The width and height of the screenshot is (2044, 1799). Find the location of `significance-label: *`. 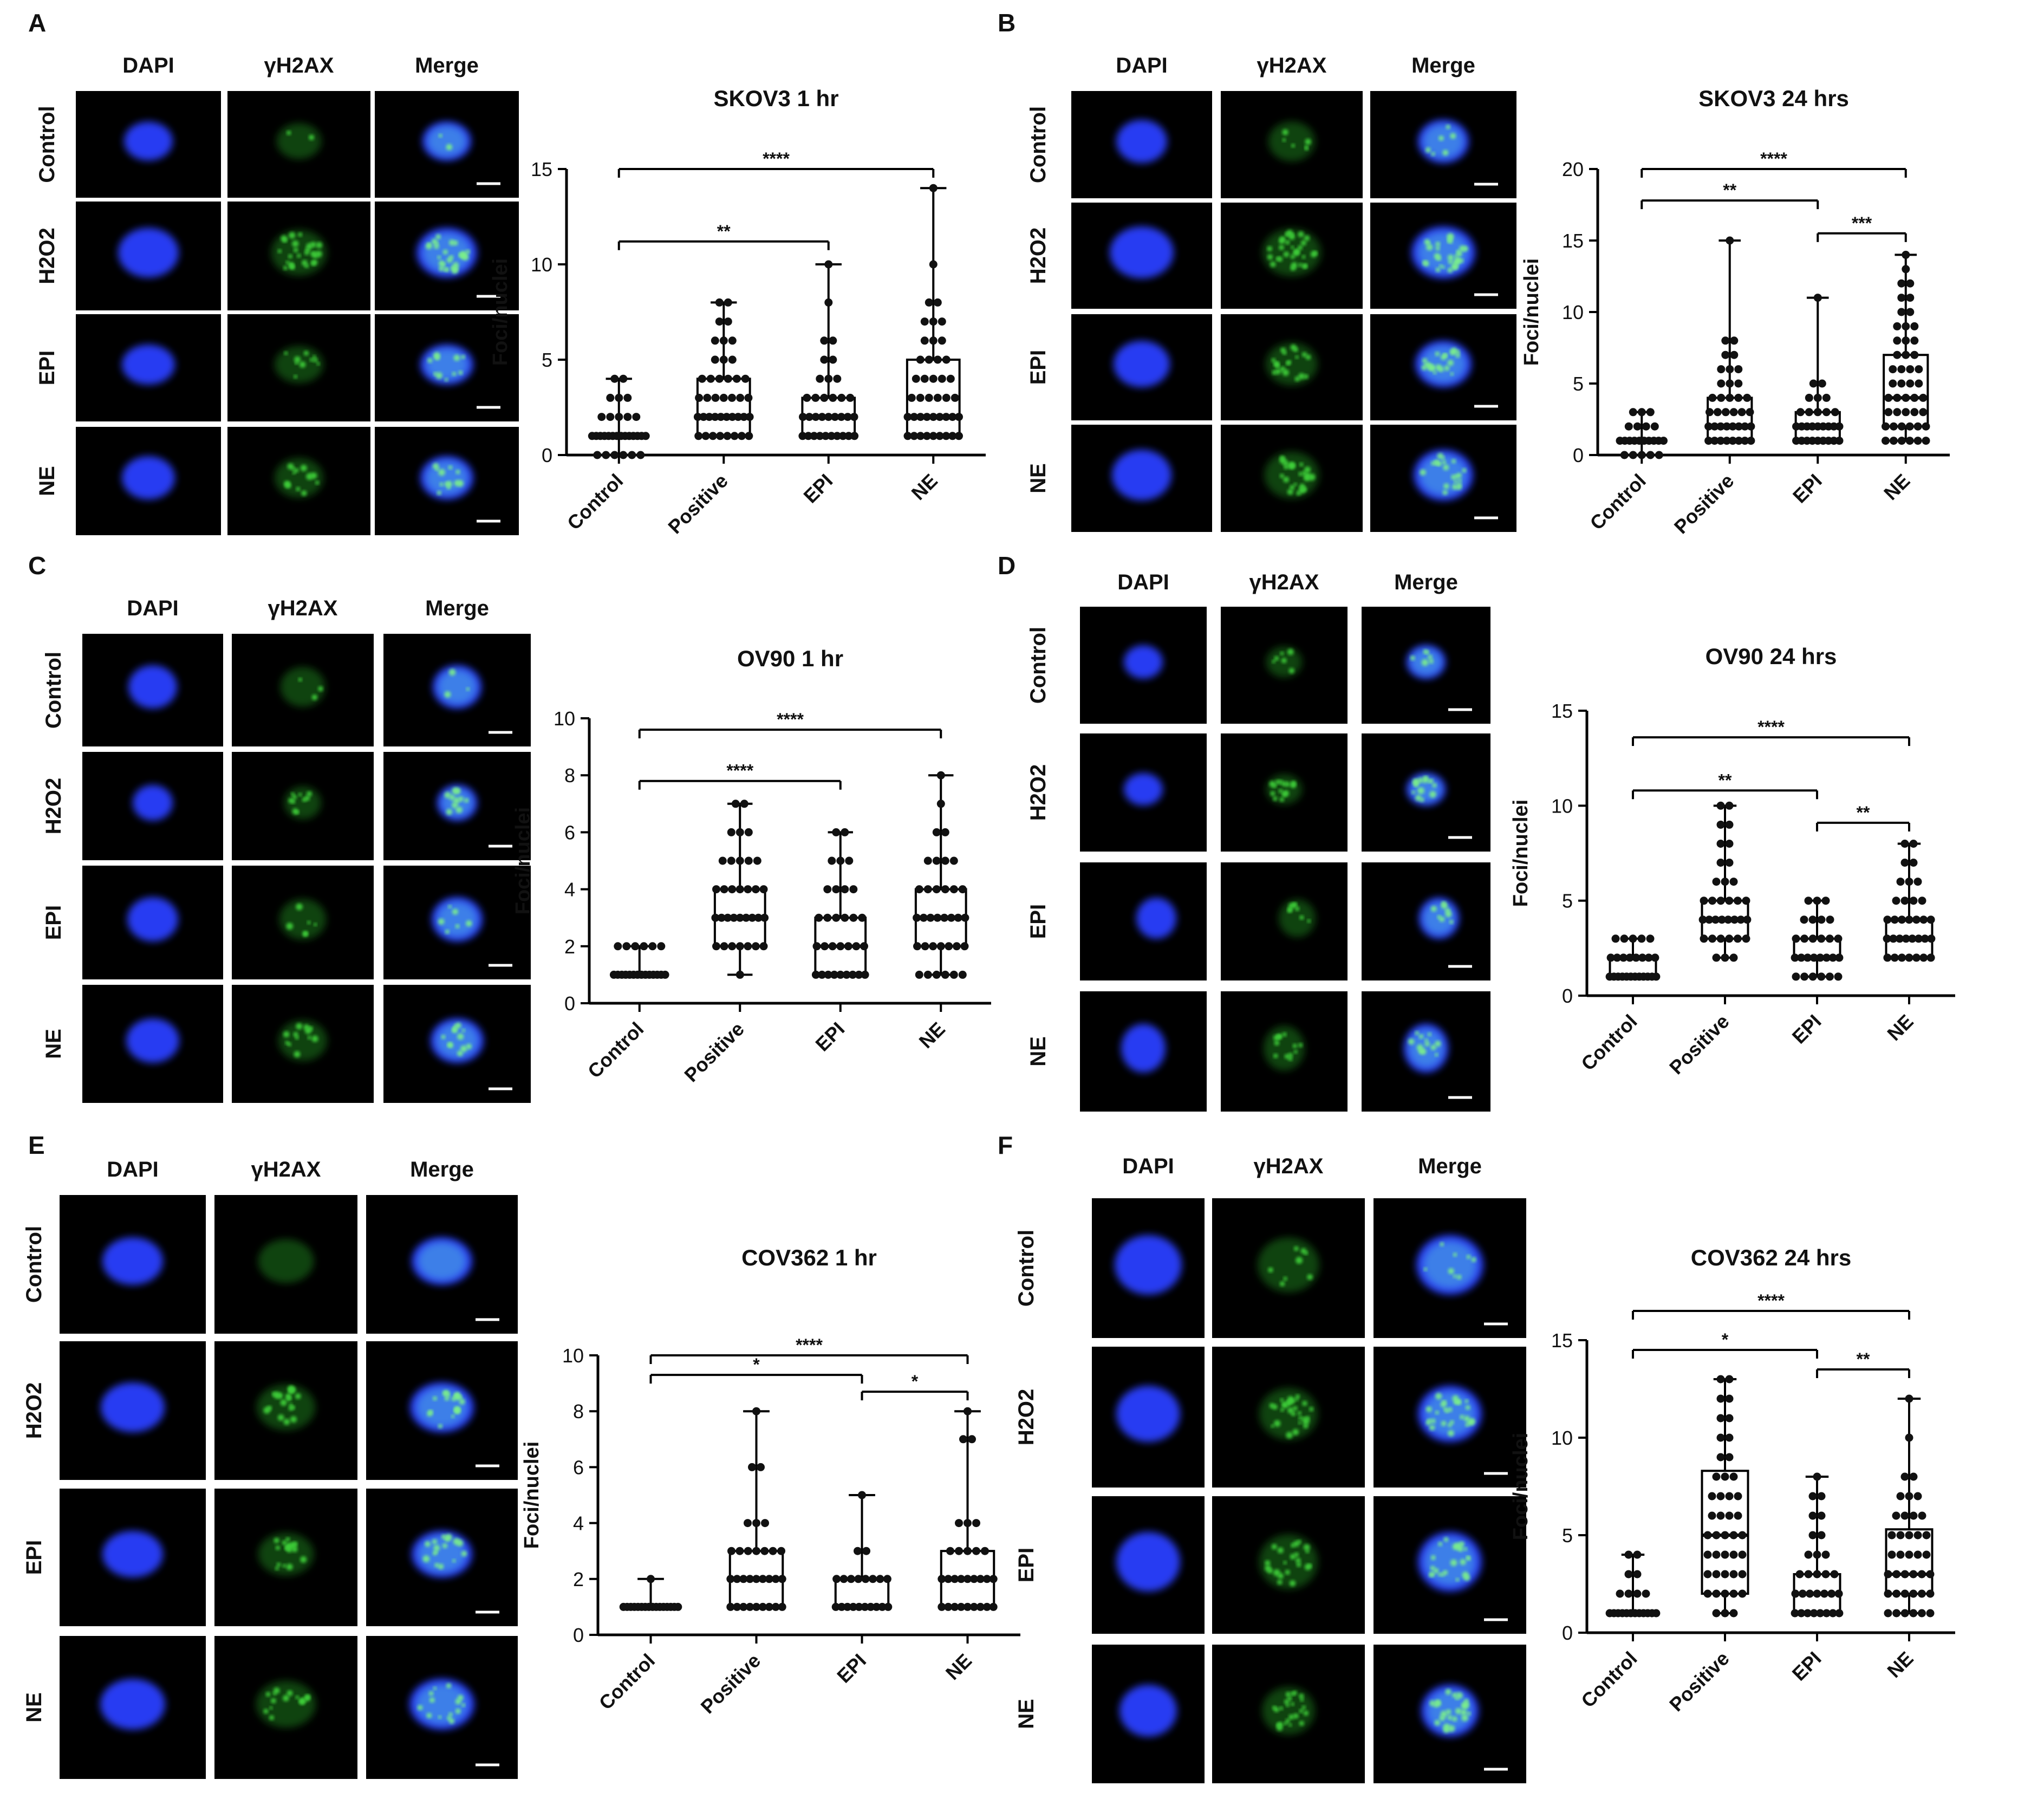

significance-label: * is located at coordinates (756, 1364).